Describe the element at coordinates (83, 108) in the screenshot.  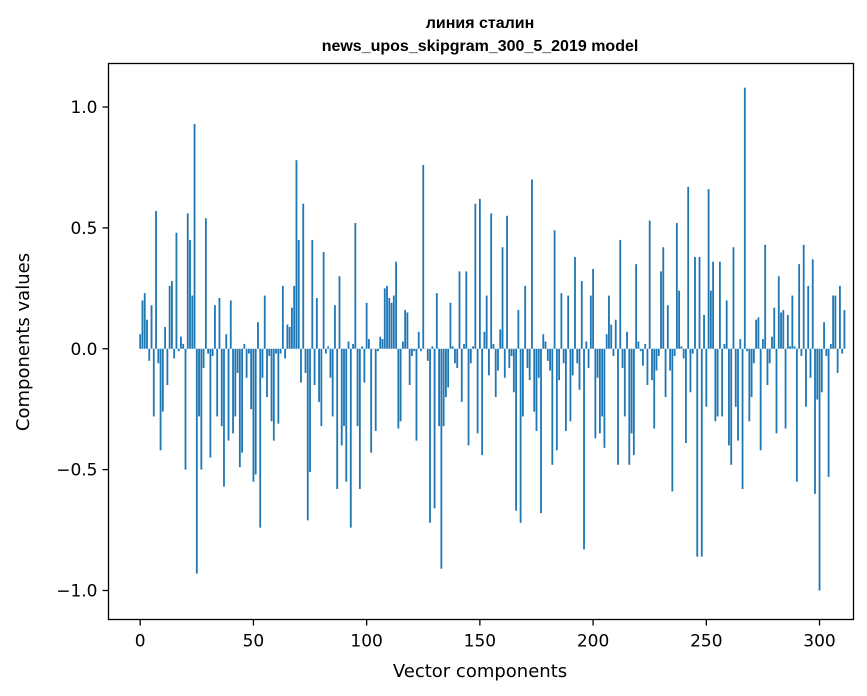
I see `y-tick-label: 1.0` at that location.